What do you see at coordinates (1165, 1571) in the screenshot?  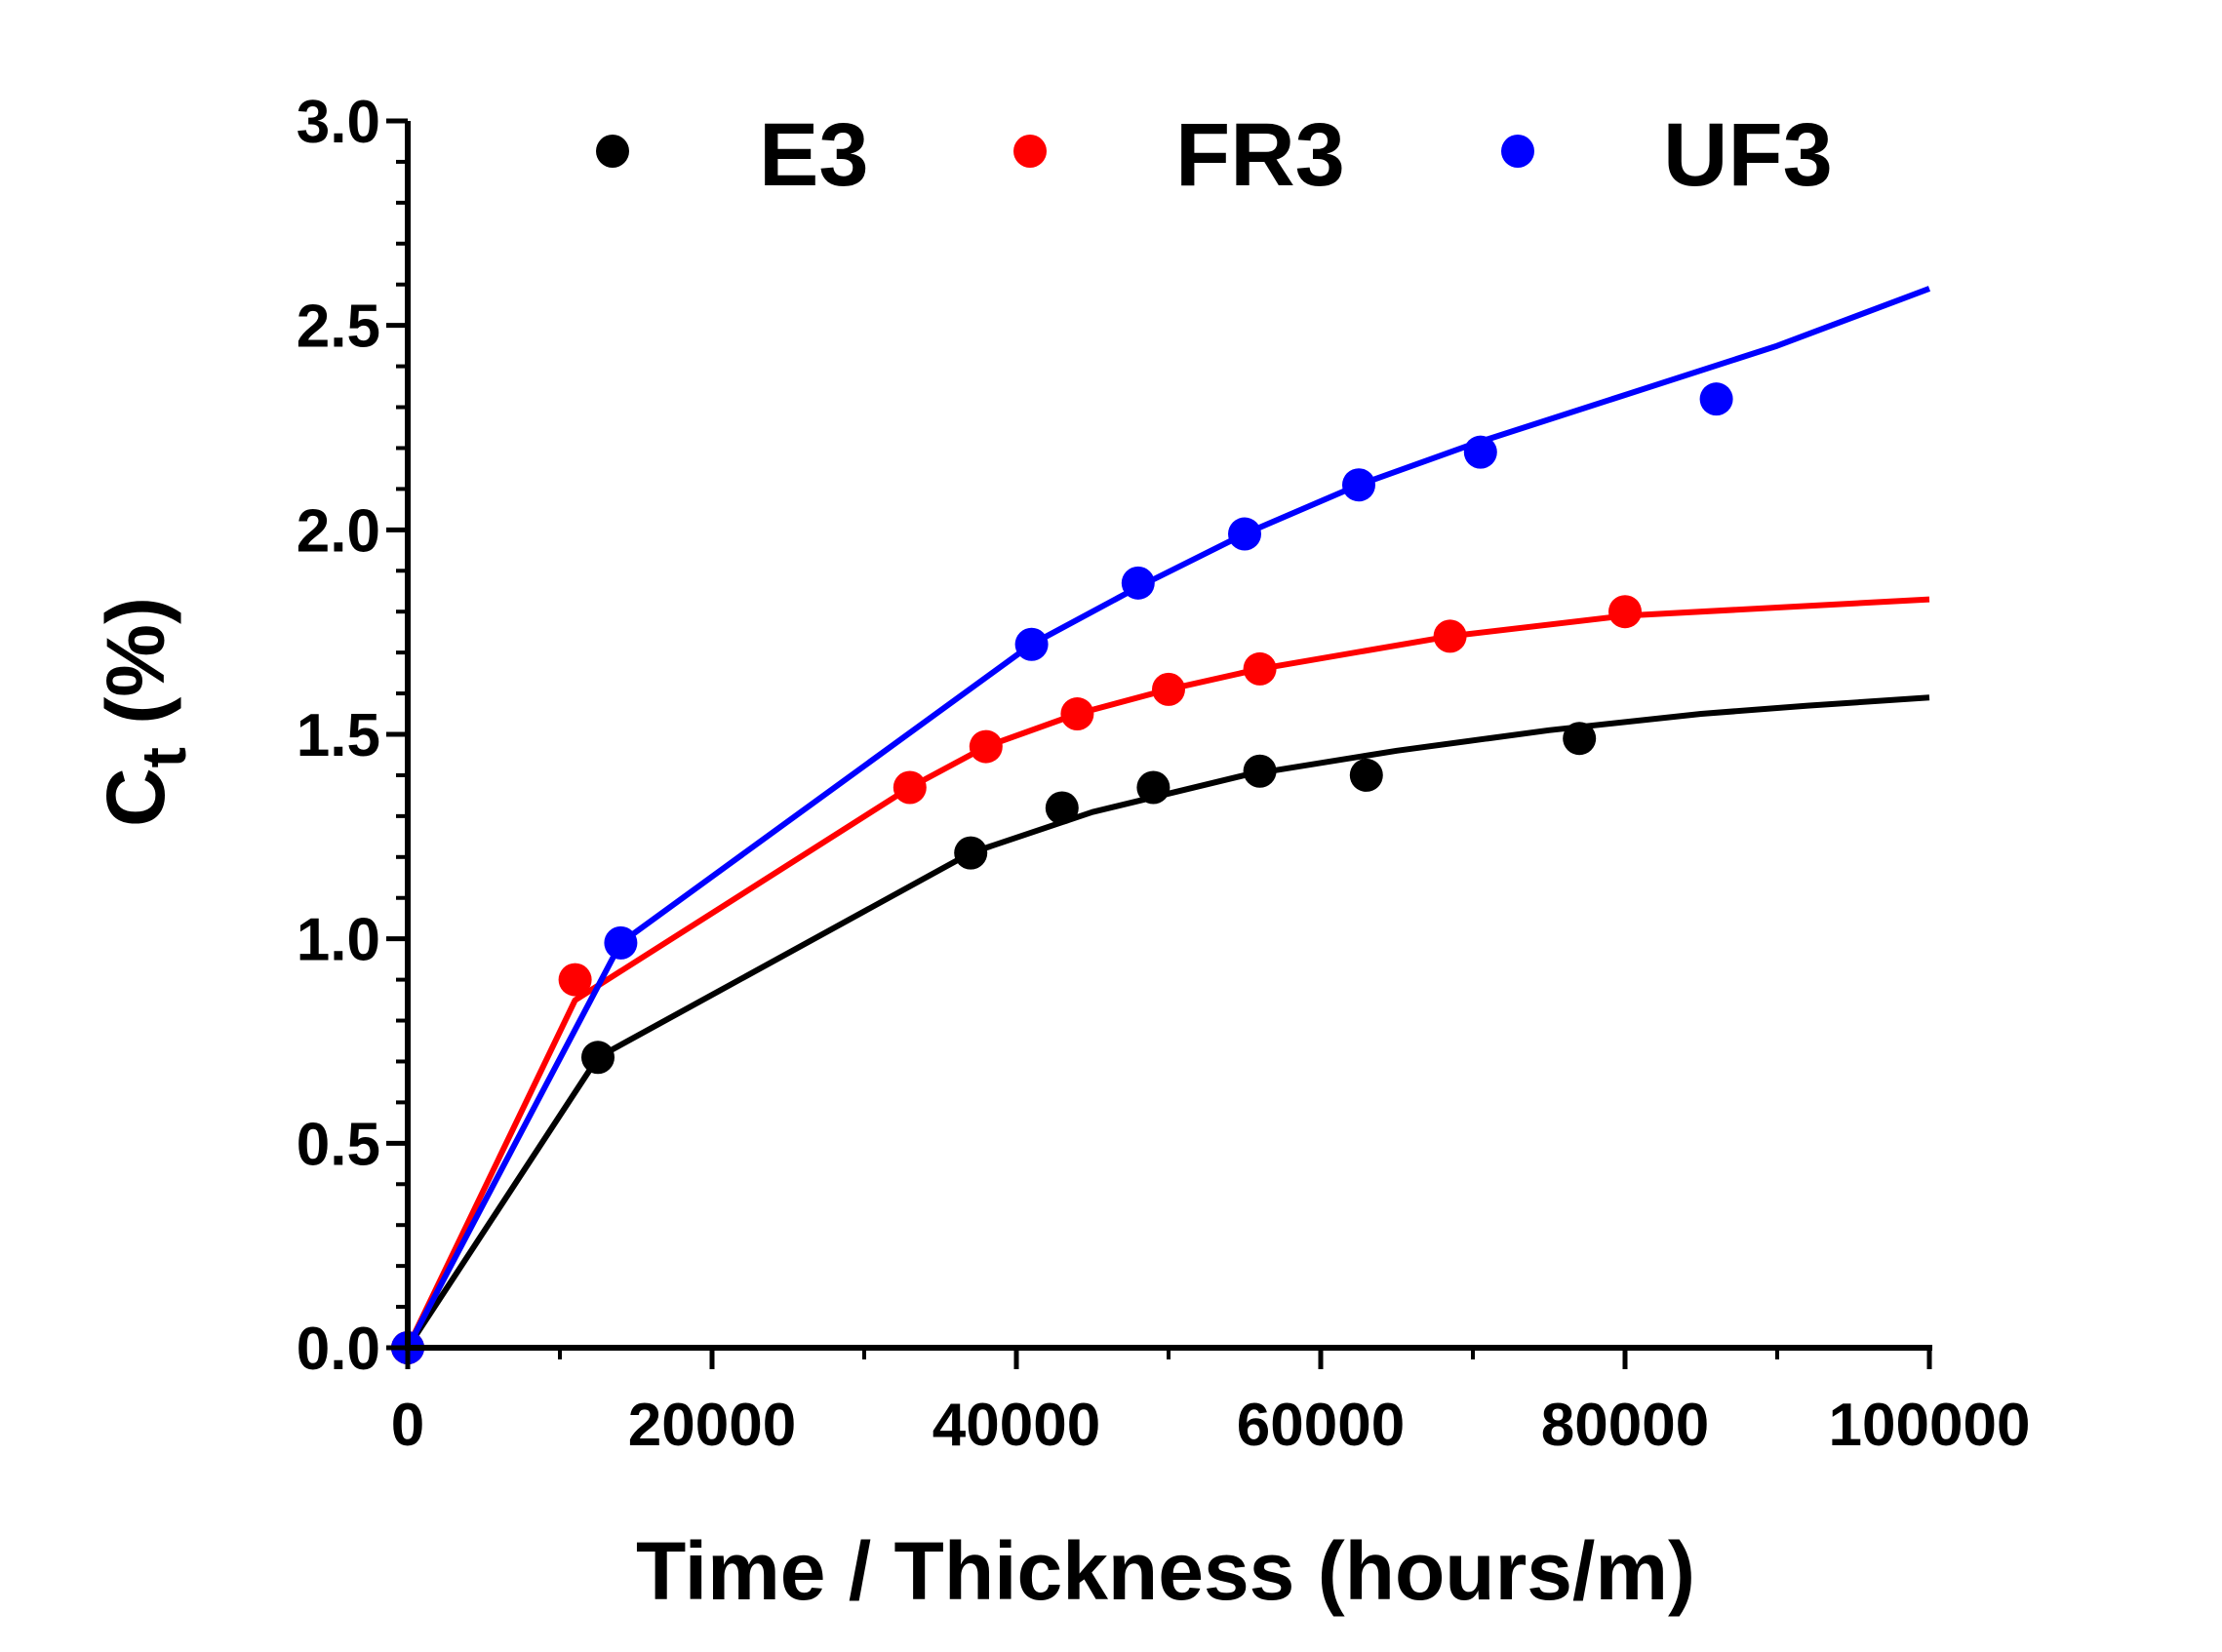 I see `x-axis-title: Time / Thickness (hours/m)` at bounding box center [1165, 1571].